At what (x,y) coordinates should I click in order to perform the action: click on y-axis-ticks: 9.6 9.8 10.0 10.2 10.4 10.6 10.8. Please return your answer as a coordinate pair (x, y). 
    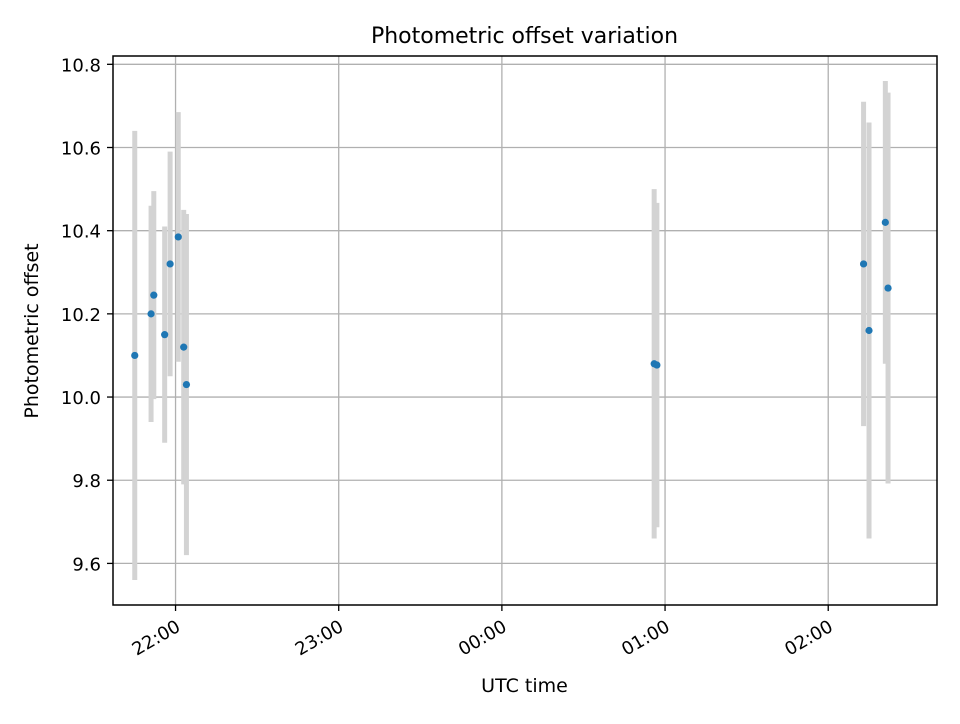
    Looking at the image, I should click on (87, 315).